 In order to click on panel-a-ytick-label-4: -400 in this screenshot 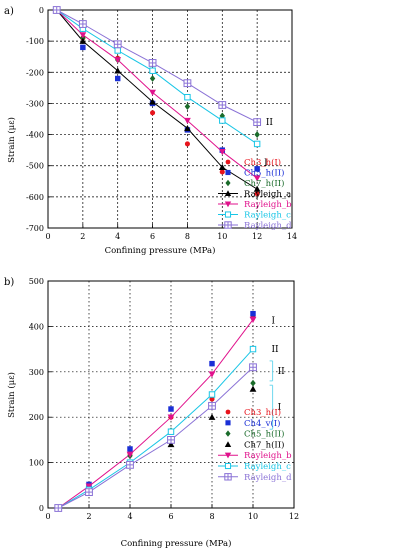, I will do `click(35, 135)`.